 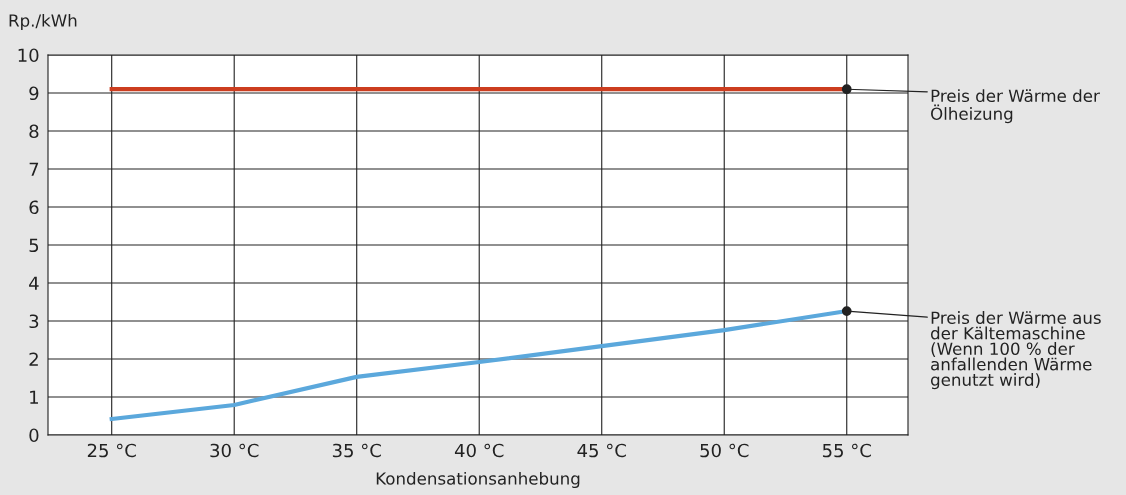 I want to click on annotation: Preis der Wärme aus der Kältemaschine (Wenn 100 % der anfallenden Wärme genutzt wird), so click(x=1016, y=350).